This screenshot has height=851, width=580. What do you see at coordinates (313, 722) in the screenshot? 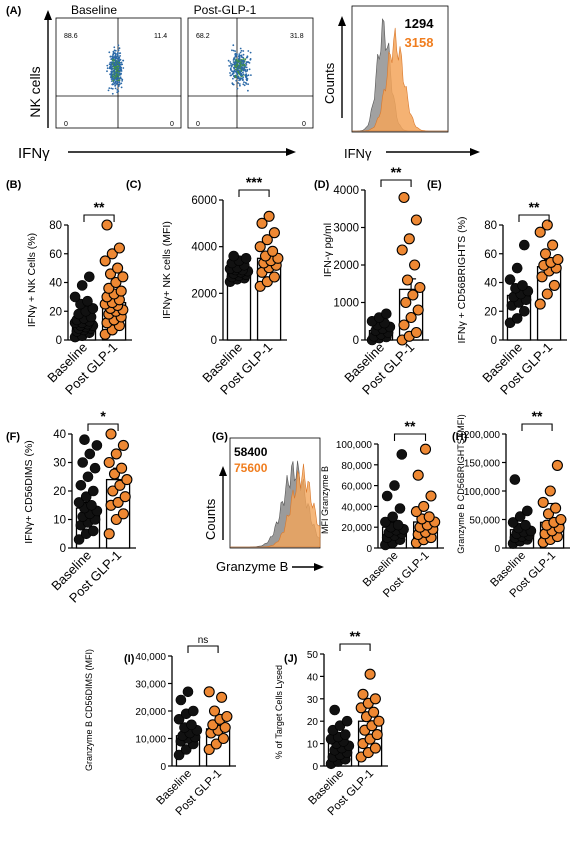
I see `y-tick-label: 20` at bounding box center [313, 722].